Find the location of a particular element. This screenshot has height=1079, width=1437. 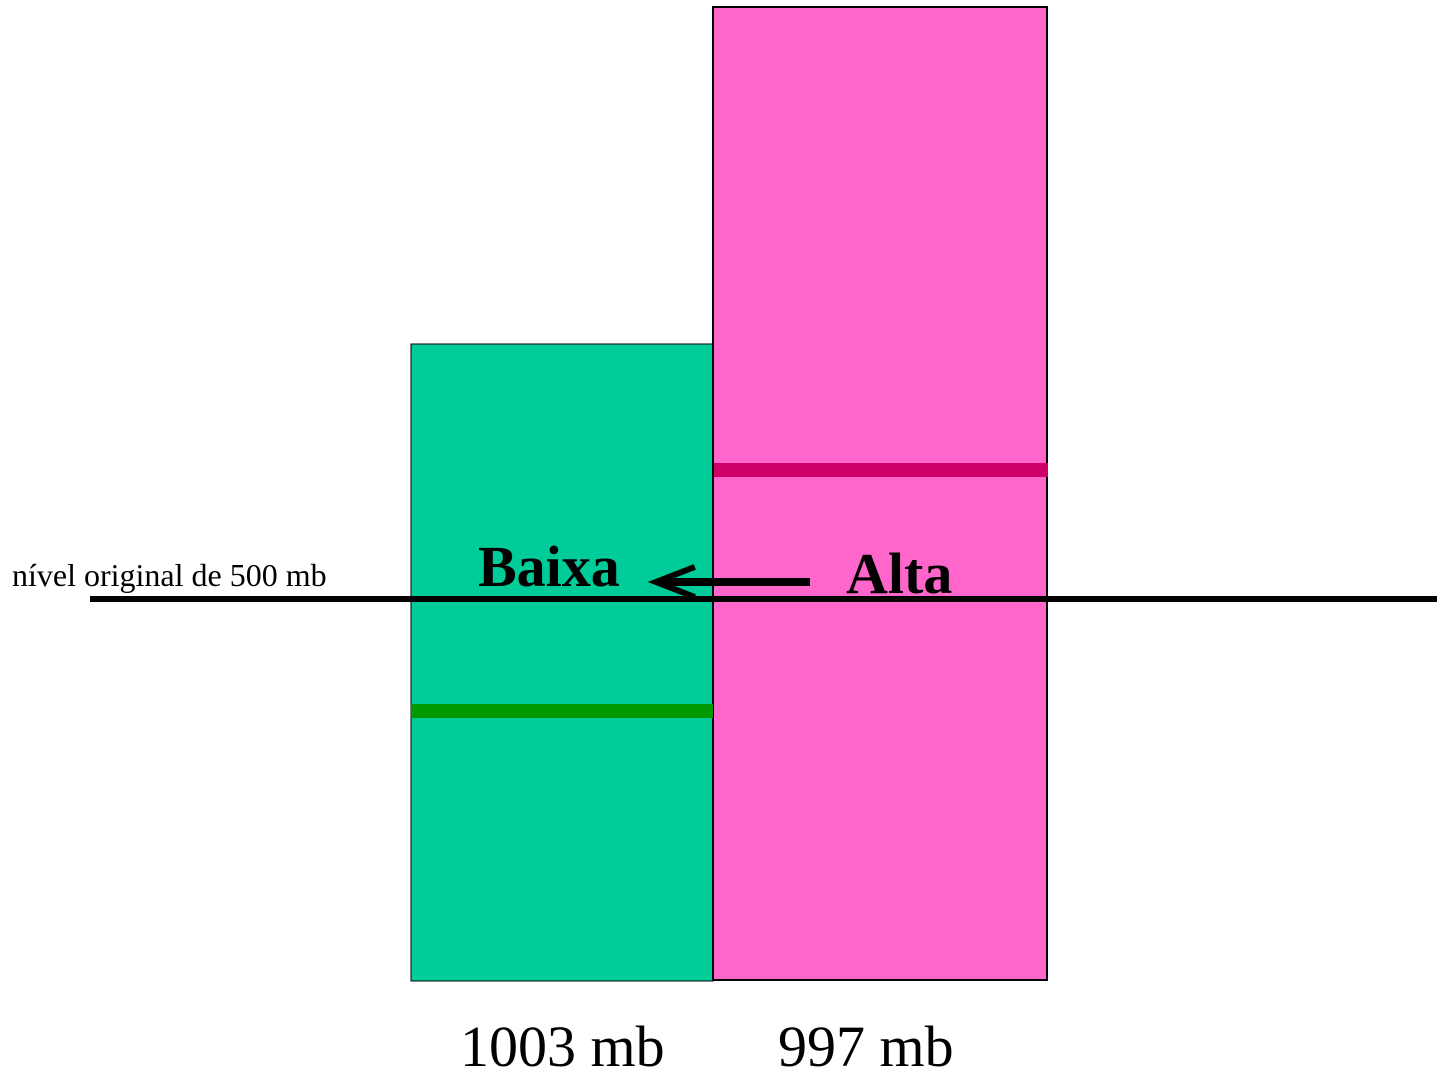

left-air-column is located at coordinates (562, 662).